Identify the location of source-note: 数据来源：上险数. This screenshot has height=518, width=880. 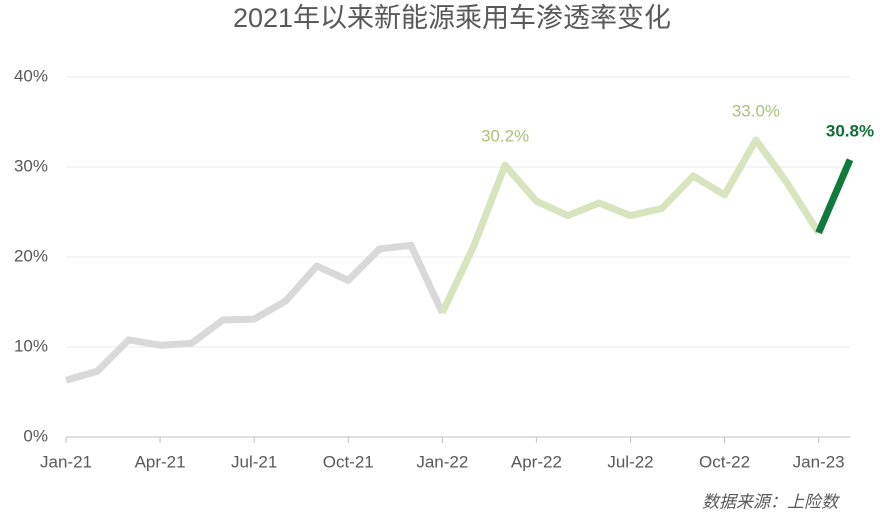
(771, 501).